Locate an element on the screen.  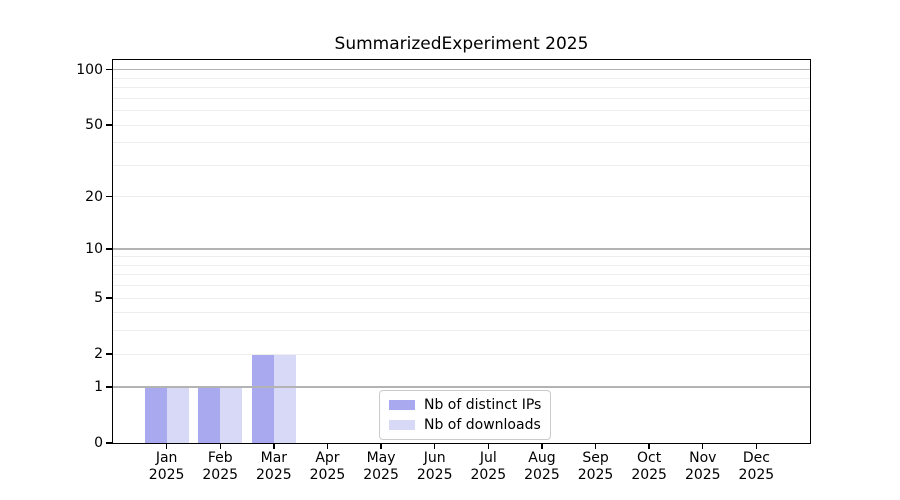
bar-downloads-mar is located at coordinates (284, 398).